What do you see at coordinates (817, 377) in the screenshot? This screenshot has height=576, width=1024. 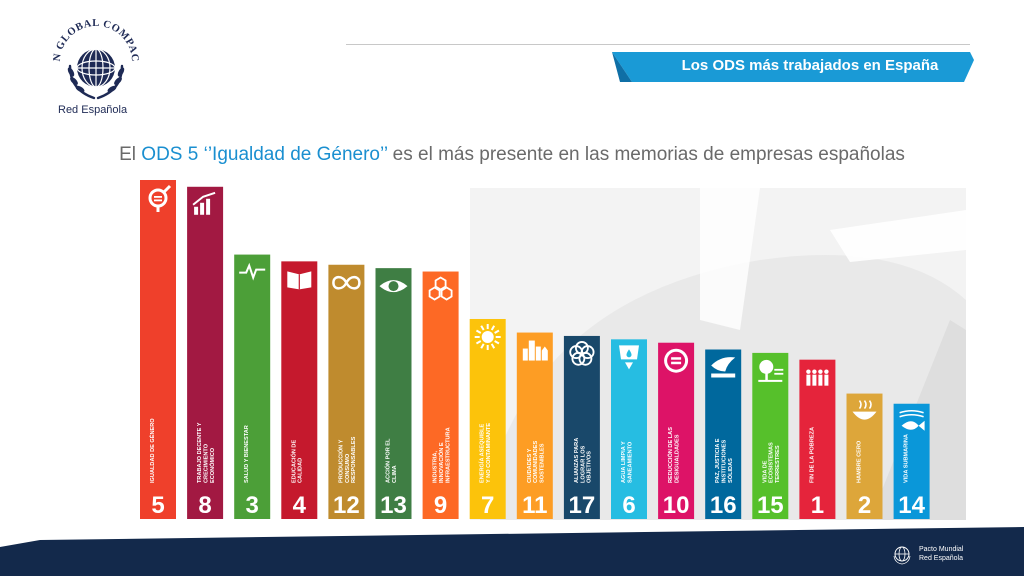 I see `people-icon` at bounding box center [817, 377].